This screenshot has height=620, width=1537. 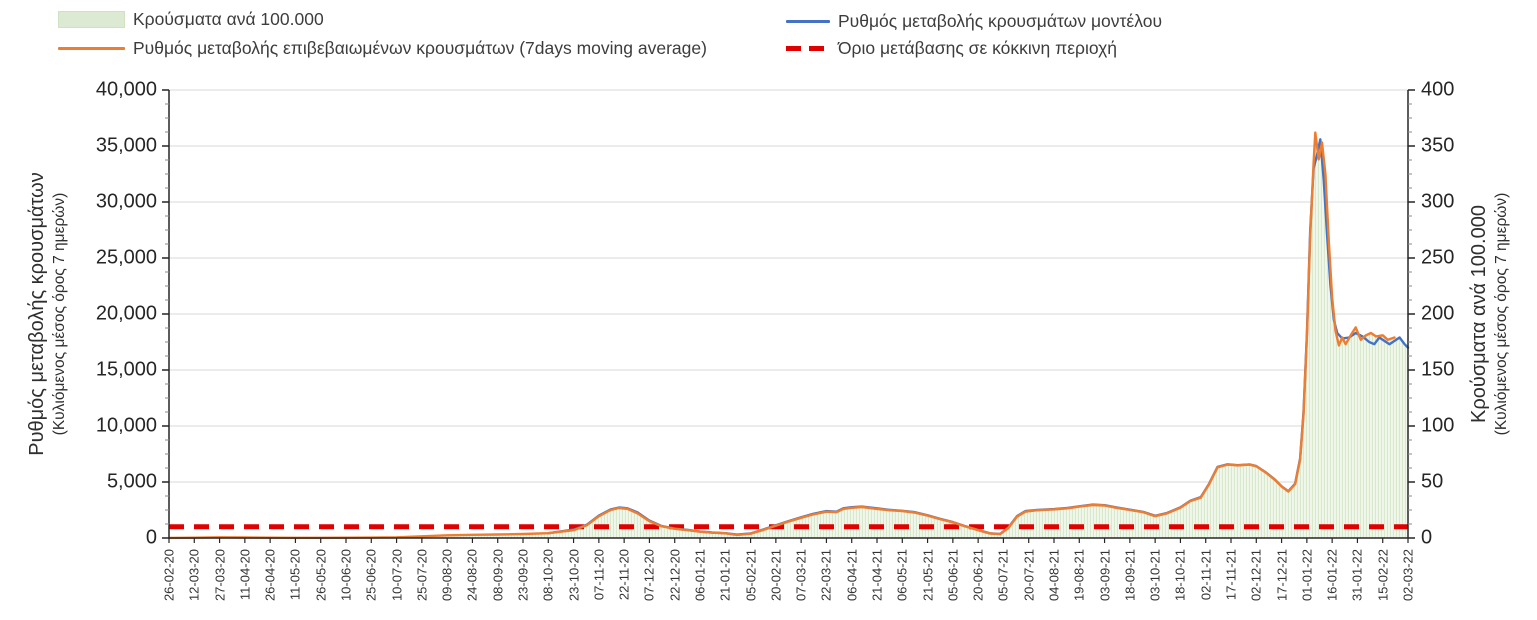 I want to click on x-axis-date-label: 05-07-21, so click(x=1003, y=575).